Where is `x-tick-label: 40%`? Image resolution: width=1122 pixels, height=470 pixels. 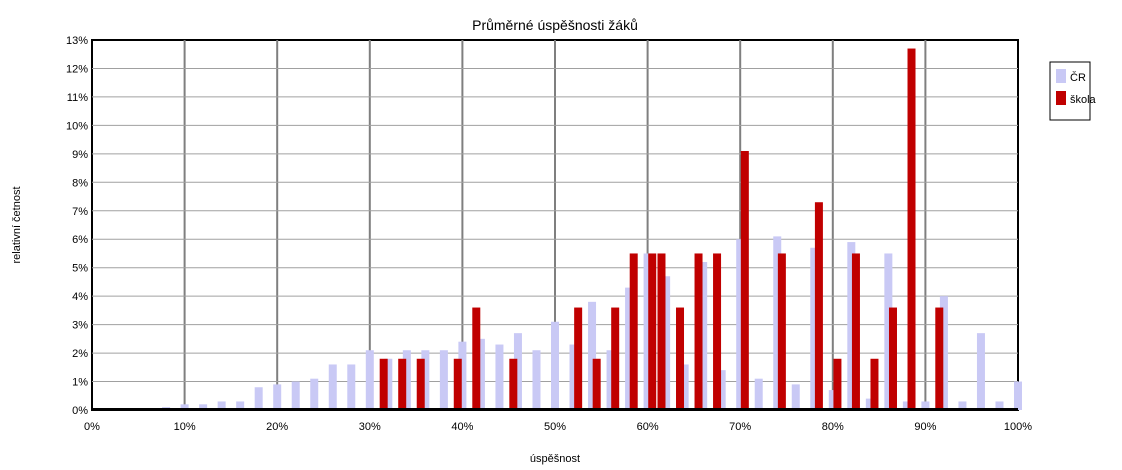 x-tick-label: 40% is located at coordinates (462, 427).